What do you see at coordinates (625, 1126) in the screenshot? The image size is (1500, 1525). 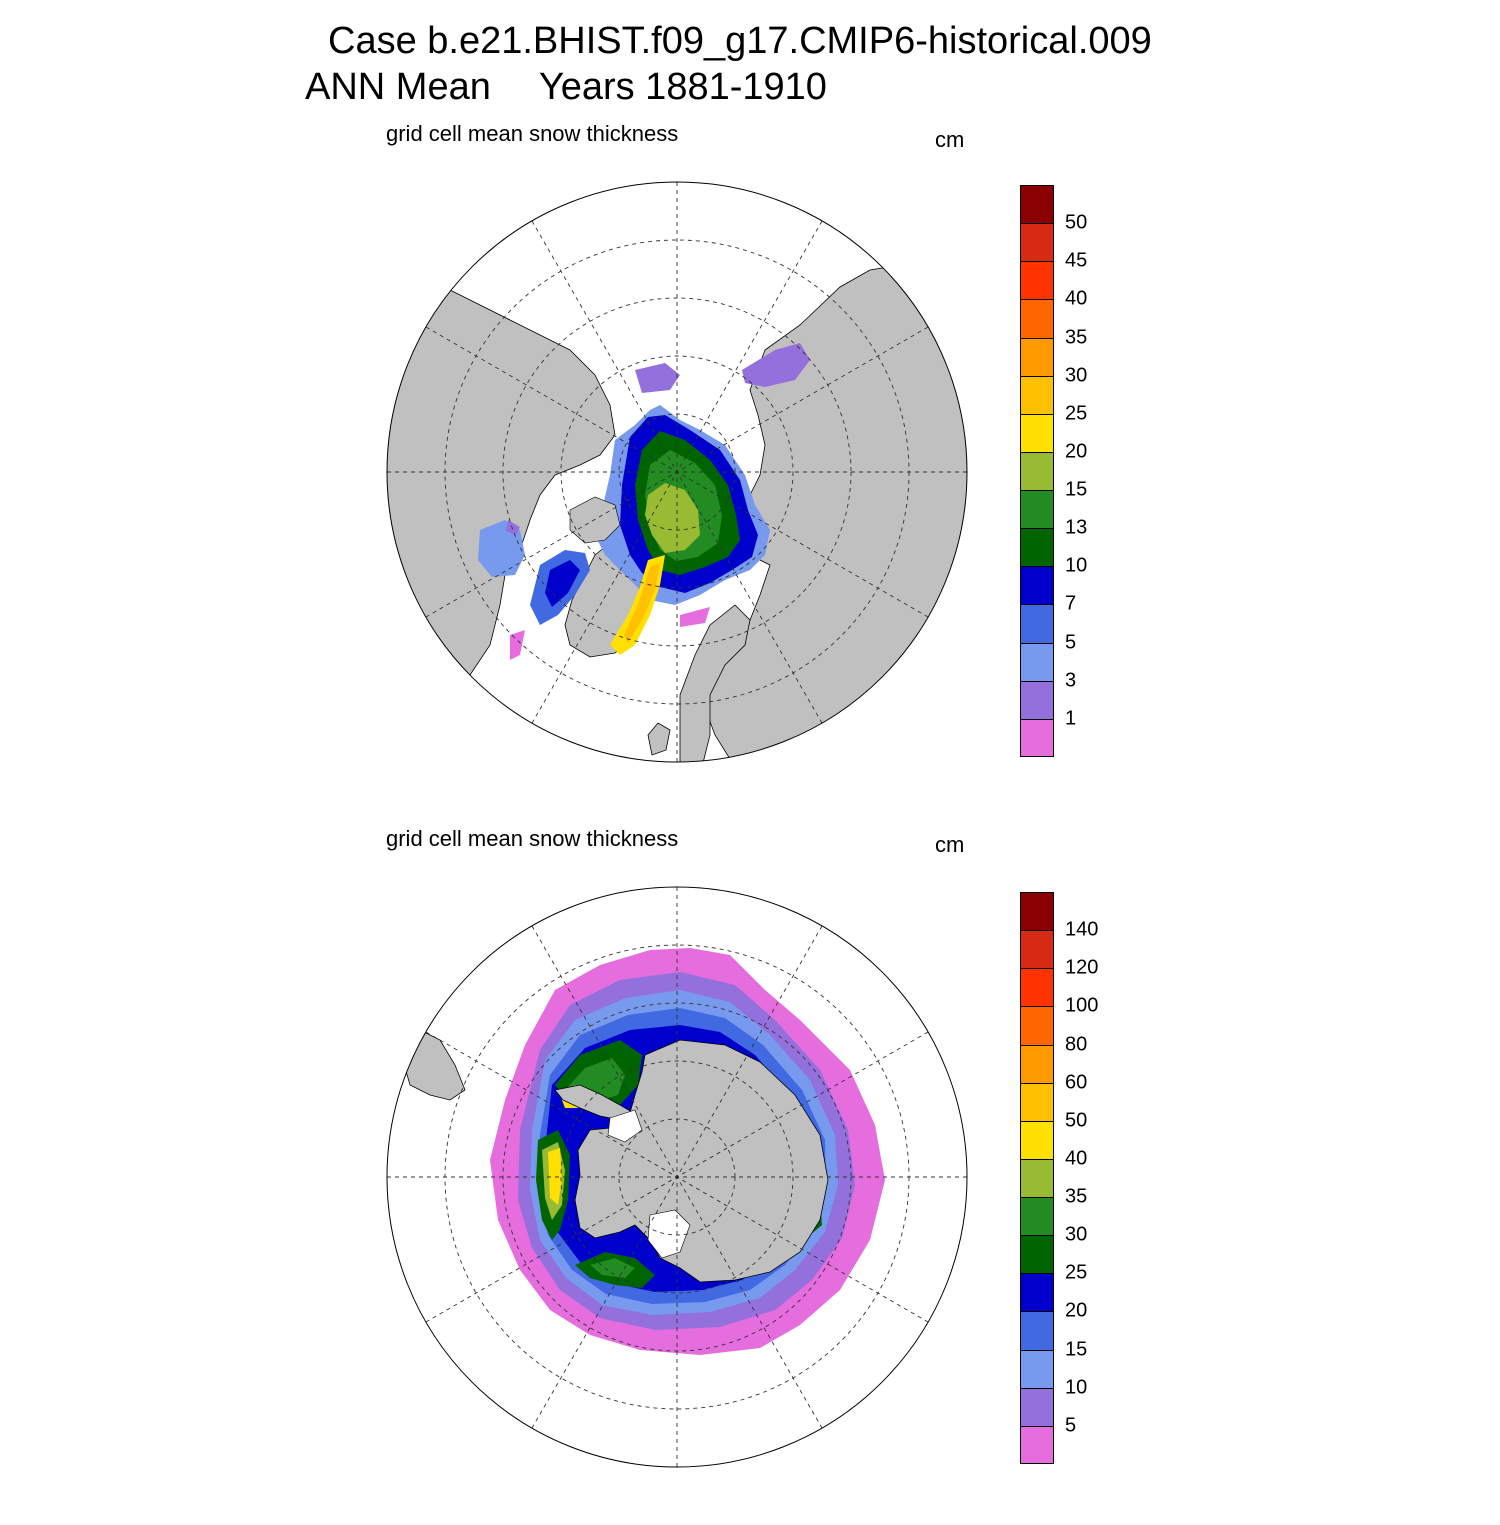 I see `sh-weddell-ice-shelf` at bounding box center [625, 1126].